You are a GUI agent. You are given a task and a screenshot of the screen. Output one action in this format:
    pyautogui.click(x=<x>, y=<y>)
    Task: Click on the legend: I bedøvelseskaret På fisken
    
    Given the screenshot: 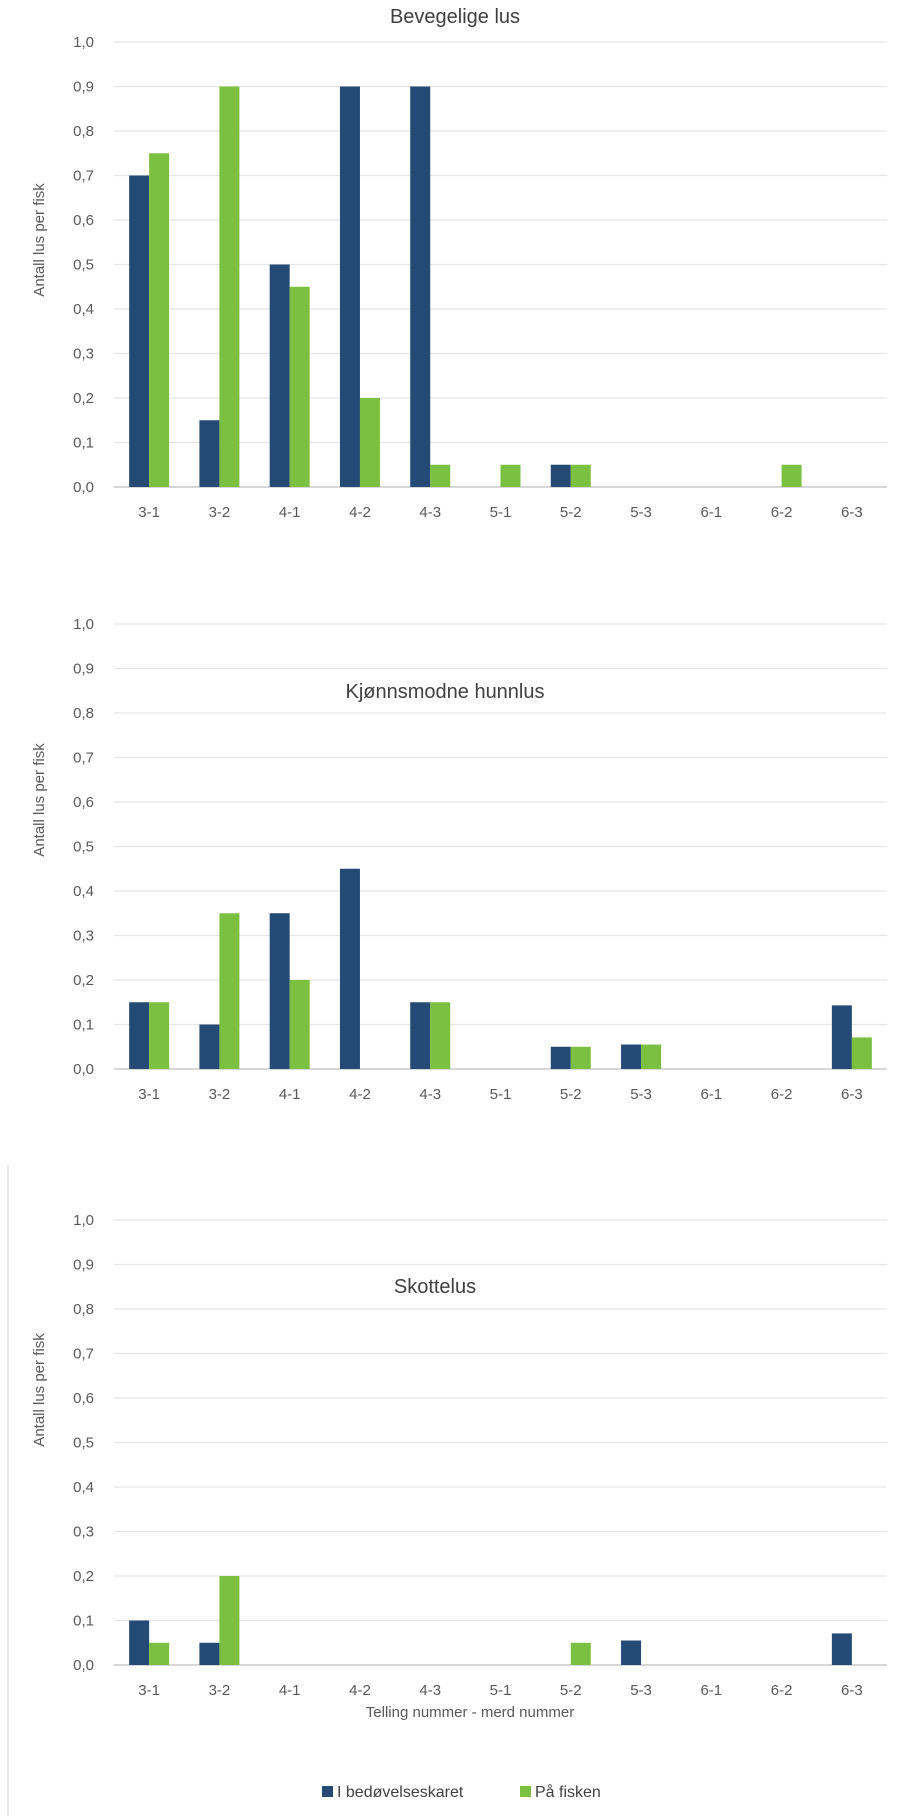 What is the action you would take?
    pyautogui.click(x=461, y=1792)
    